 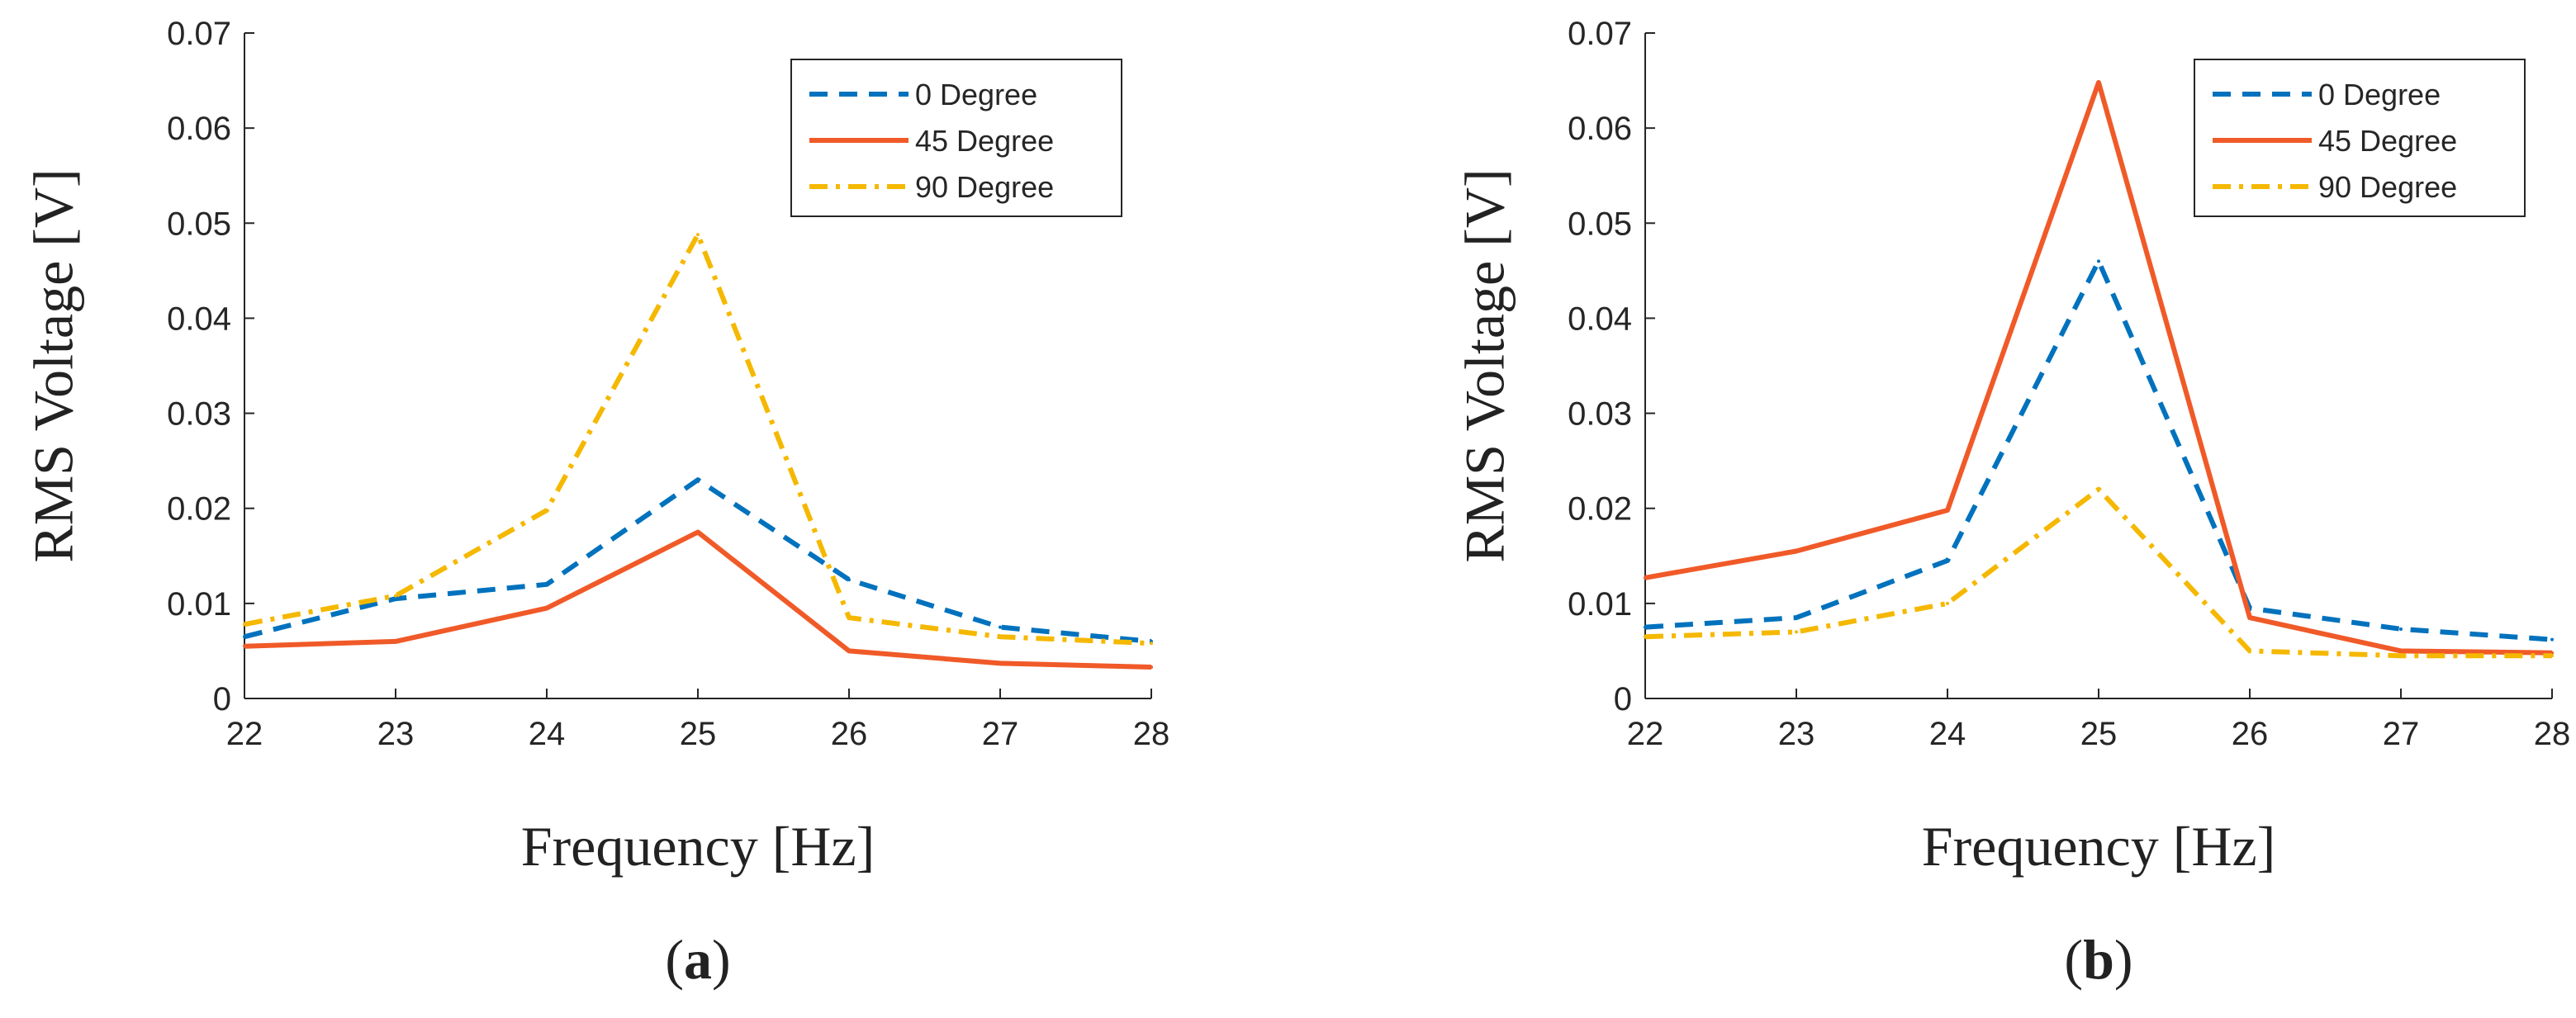 What do you see at coordinates (697, 959) in the screenshot?
I see `panel-label: (a)` at bounding box center [697, 959].